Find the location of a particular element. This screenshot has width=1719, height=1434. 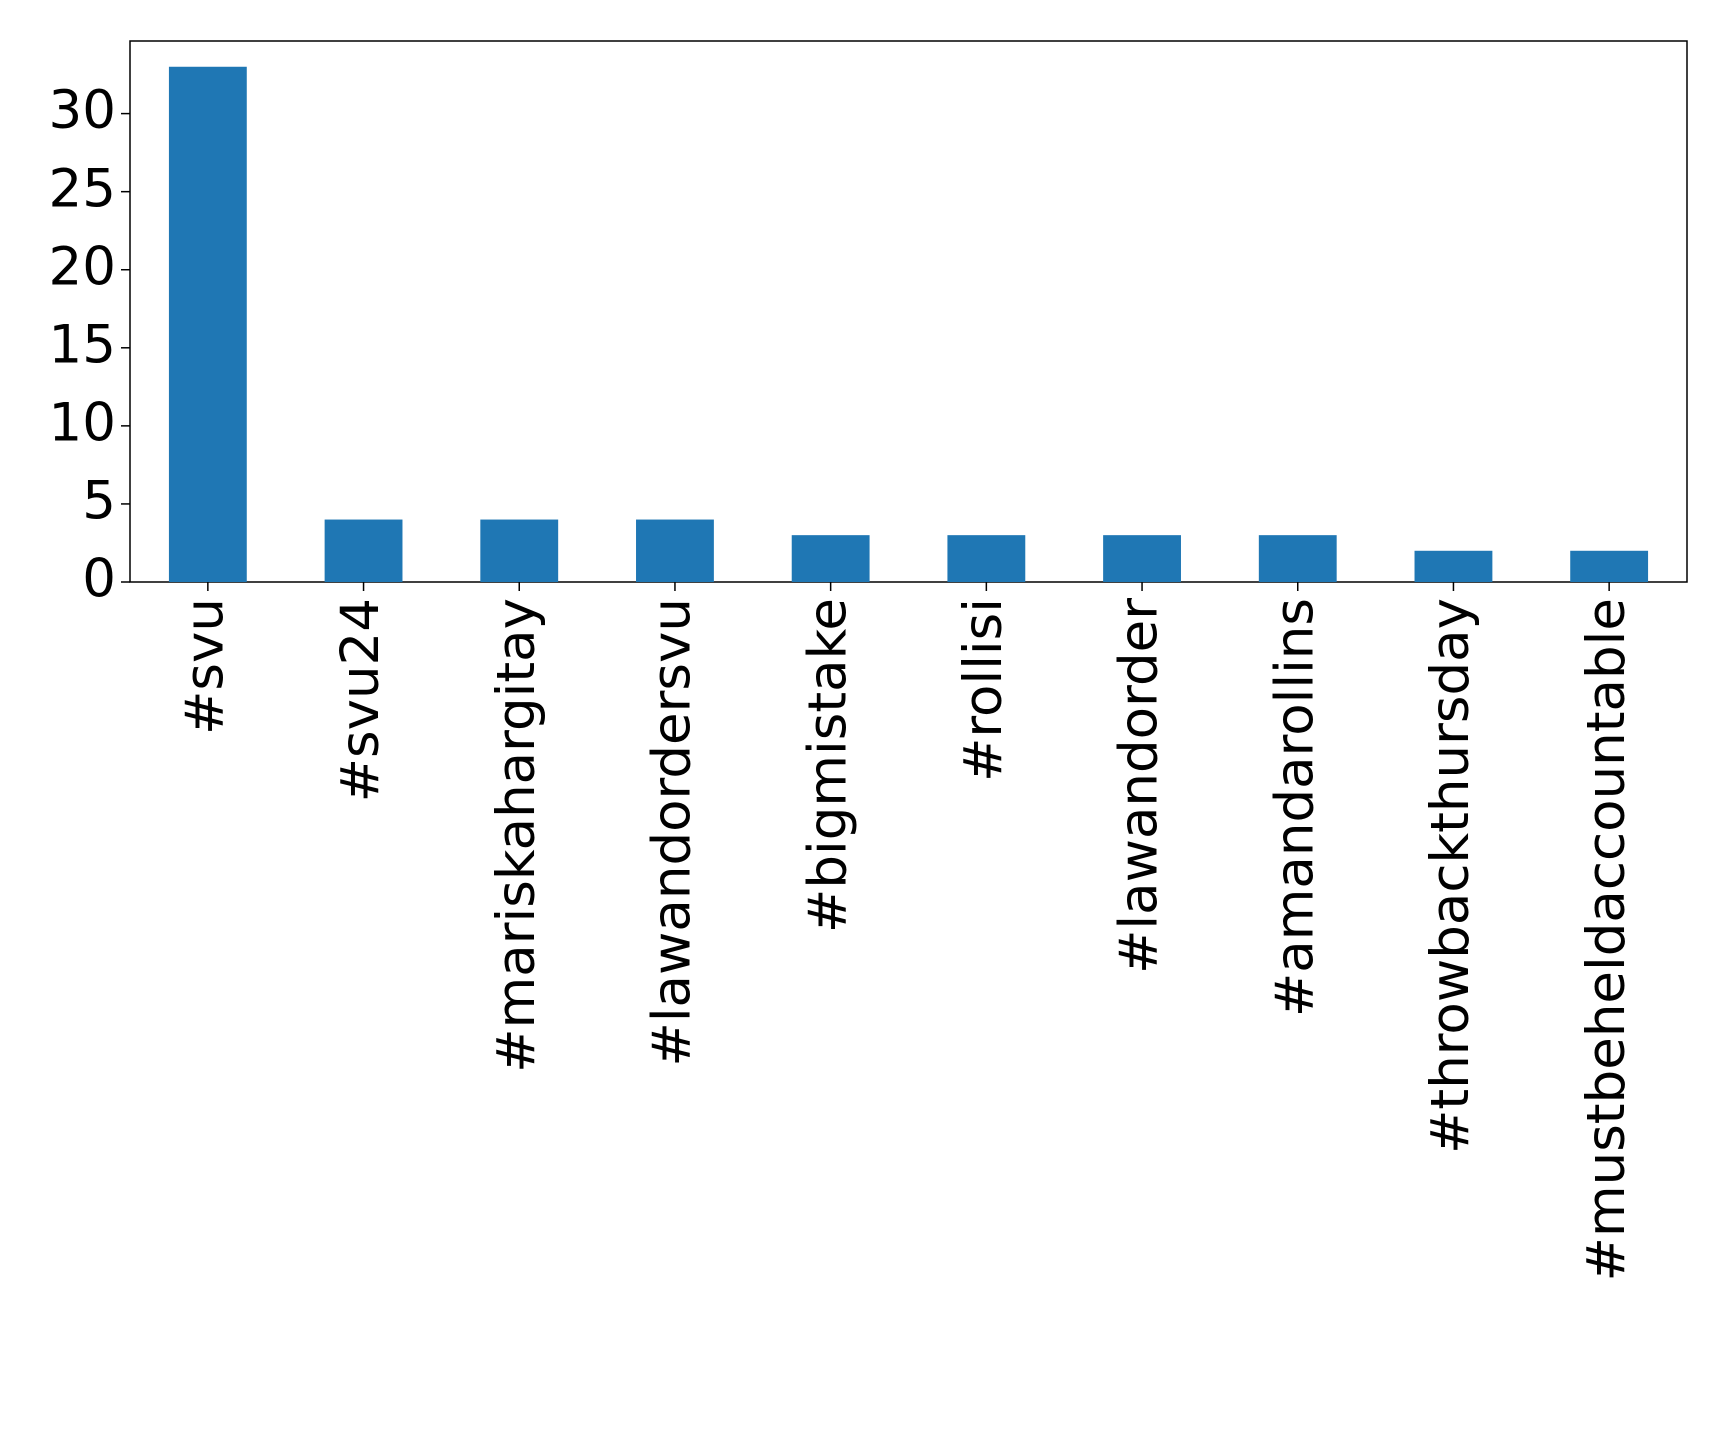

y-tick-label: 10 is located at coordinates (82, 423).